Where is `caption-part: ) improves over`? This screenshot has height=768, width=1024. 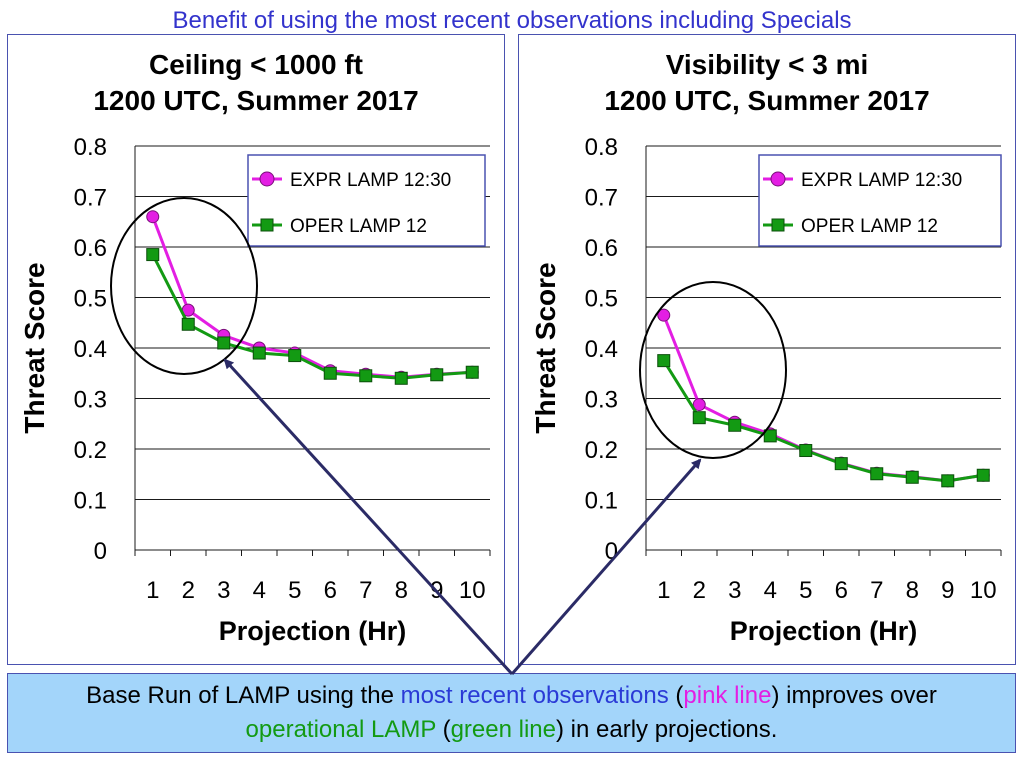
caption-part: ) improves over is located at coordinates (854, 695).